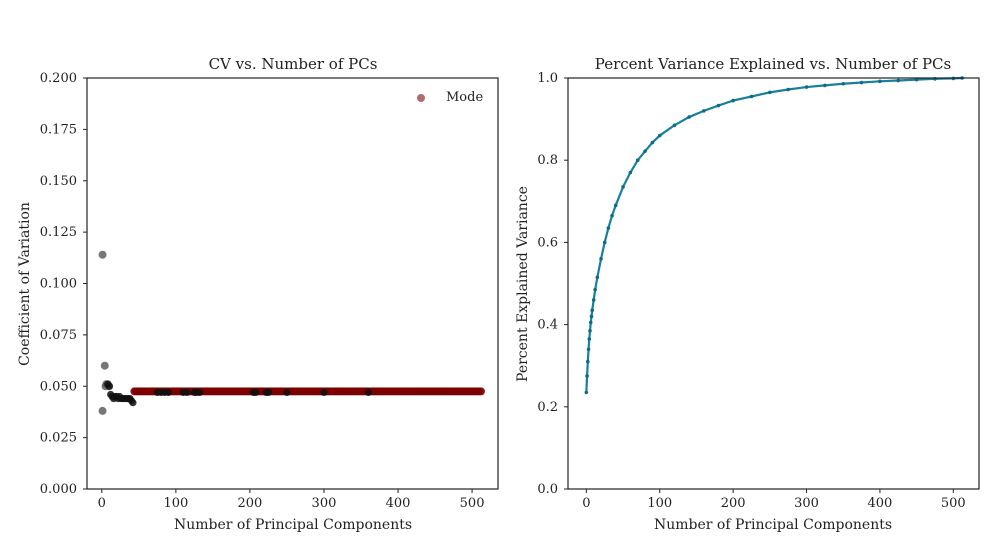 The width and height of the screenshot is (997, 550). Describe the element at coordinates (293, 64) in the screenshot. I see `cv-chart-title: CV vs. Number of PCs` at that location.